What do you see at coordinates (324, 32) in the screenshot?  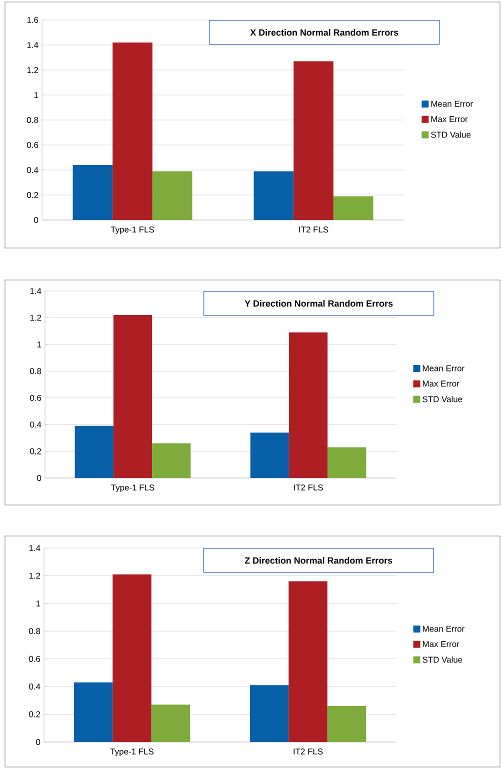 I see `text: X Direction Normal Random Errors` at bounding box center [324, 32].